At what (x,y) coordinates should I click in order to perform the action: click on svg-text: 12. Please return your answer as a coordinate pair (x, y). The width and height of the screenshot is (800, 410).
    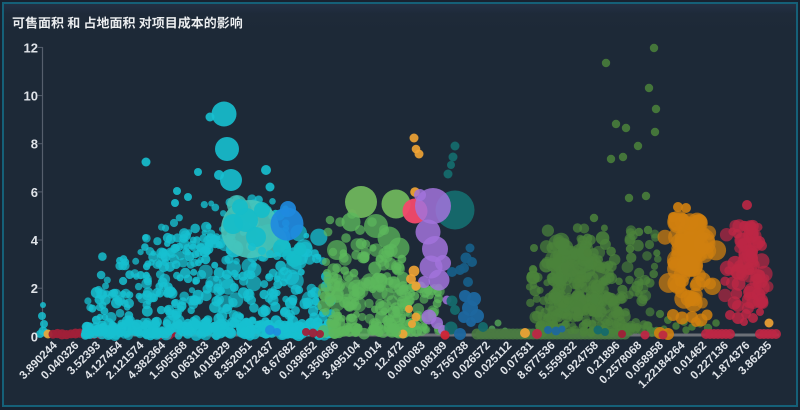
    Looking at the image, I should click on (31, 47).